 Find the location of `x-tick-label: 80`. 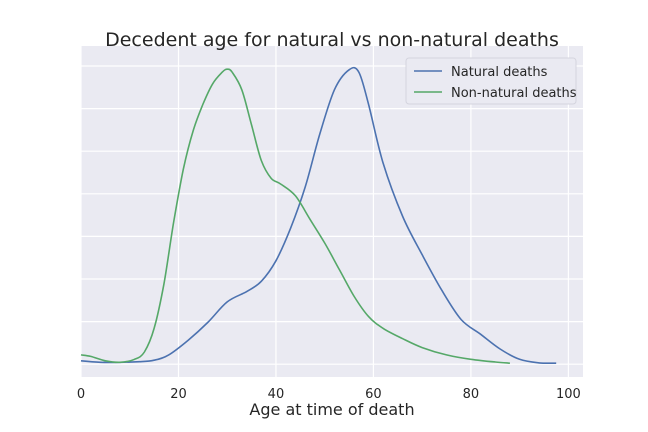

x-tick-label: 80 is located at coordinates (471, 394).